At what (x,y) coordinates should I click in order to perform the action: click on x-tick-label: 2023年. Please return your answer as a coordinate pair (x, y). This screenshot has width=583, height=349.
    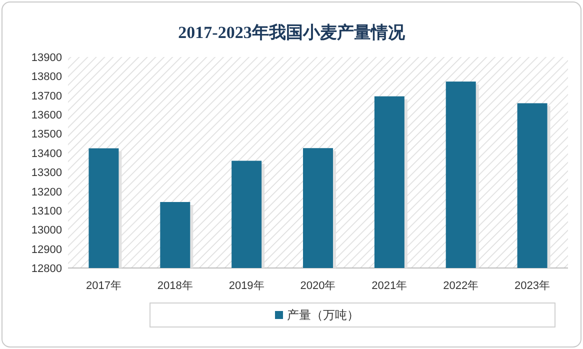
    Looking at the image, I should click on (532, 286).